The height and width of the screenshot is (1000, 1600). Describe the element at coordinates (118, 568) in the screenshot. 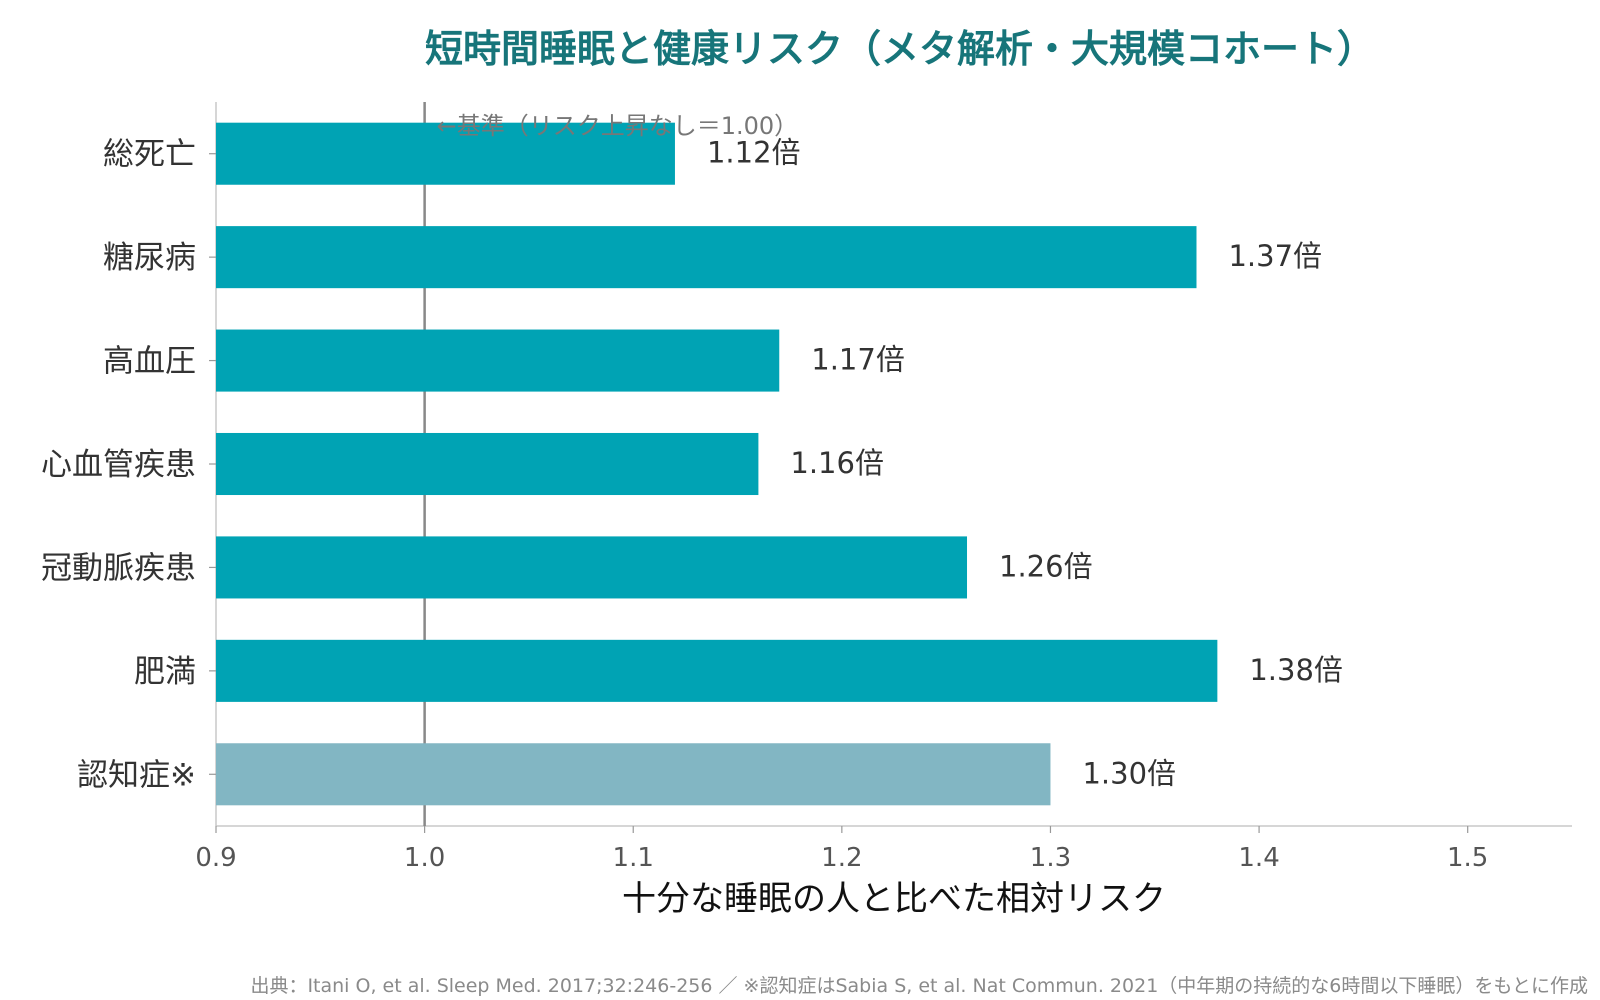

I see `category-label: 冠動脈疾患` at that location.